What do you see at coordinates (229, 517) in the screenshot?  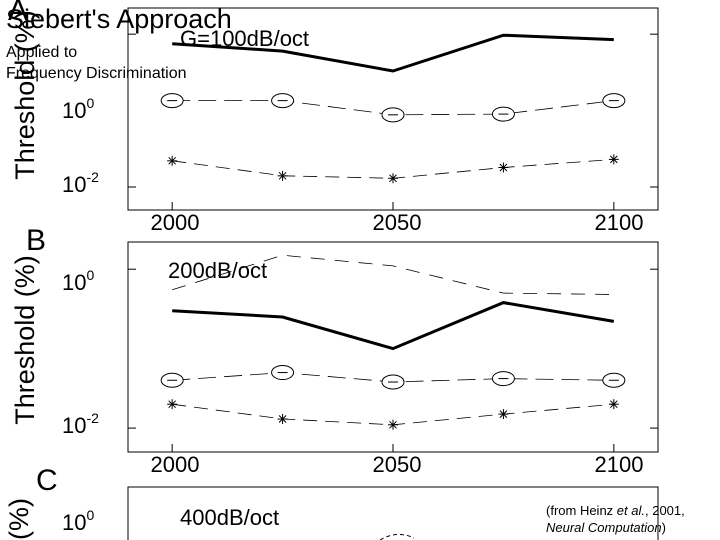 I see `panel-c-annotation: 400dB/oct` at bounding box center [229, 517].